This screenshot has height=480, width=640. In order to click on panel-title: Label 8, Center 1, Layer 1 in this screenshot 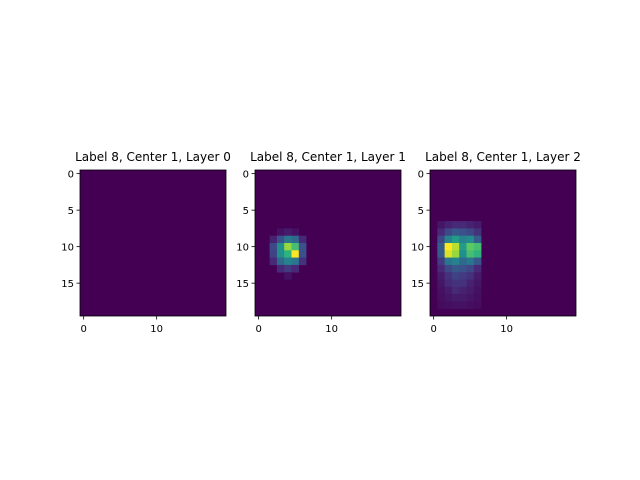, I will do `click(328, 157)`.